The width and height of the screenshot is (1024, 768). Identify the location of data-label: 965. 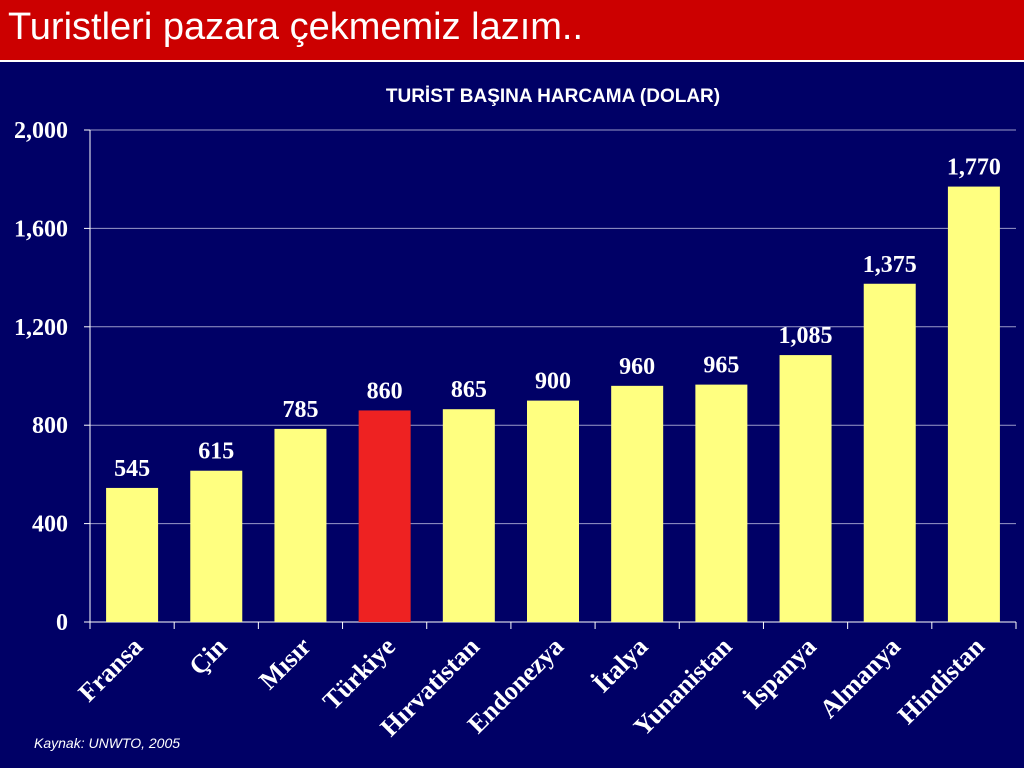
(721, 366).